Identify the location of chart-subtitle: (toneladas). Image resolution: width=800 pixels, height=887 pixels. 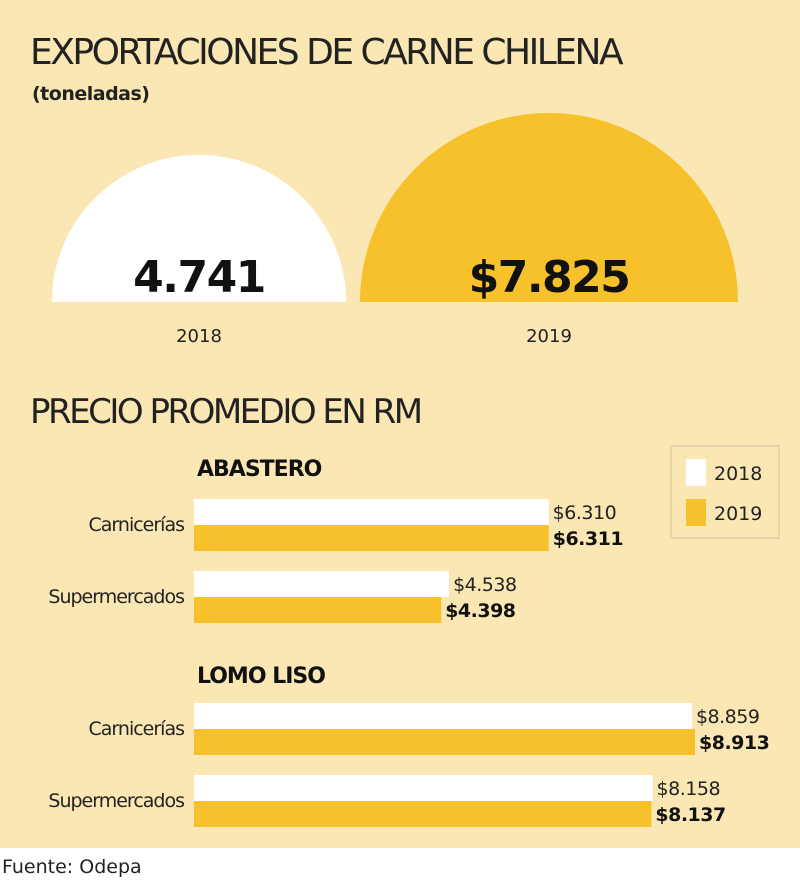
(91, 94).